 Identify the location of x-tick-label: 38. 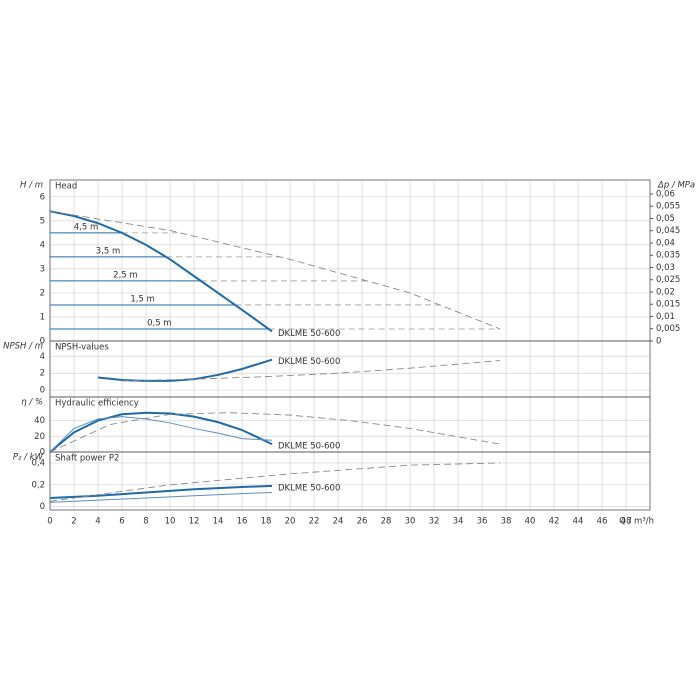
(506, 522).